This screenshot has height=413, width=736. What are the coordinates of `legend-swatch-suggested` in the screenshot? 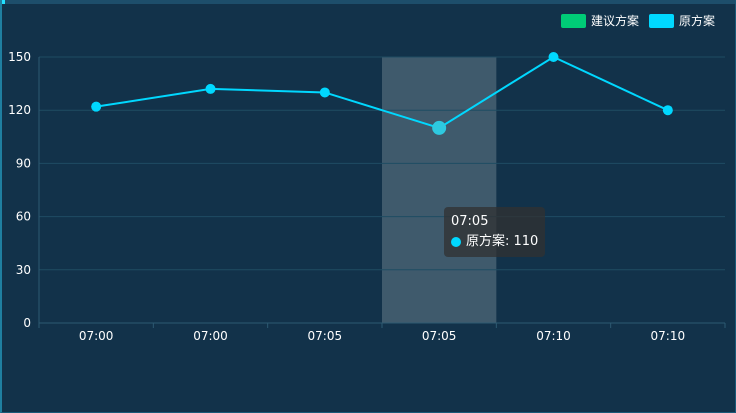 It's located at (573, 20).